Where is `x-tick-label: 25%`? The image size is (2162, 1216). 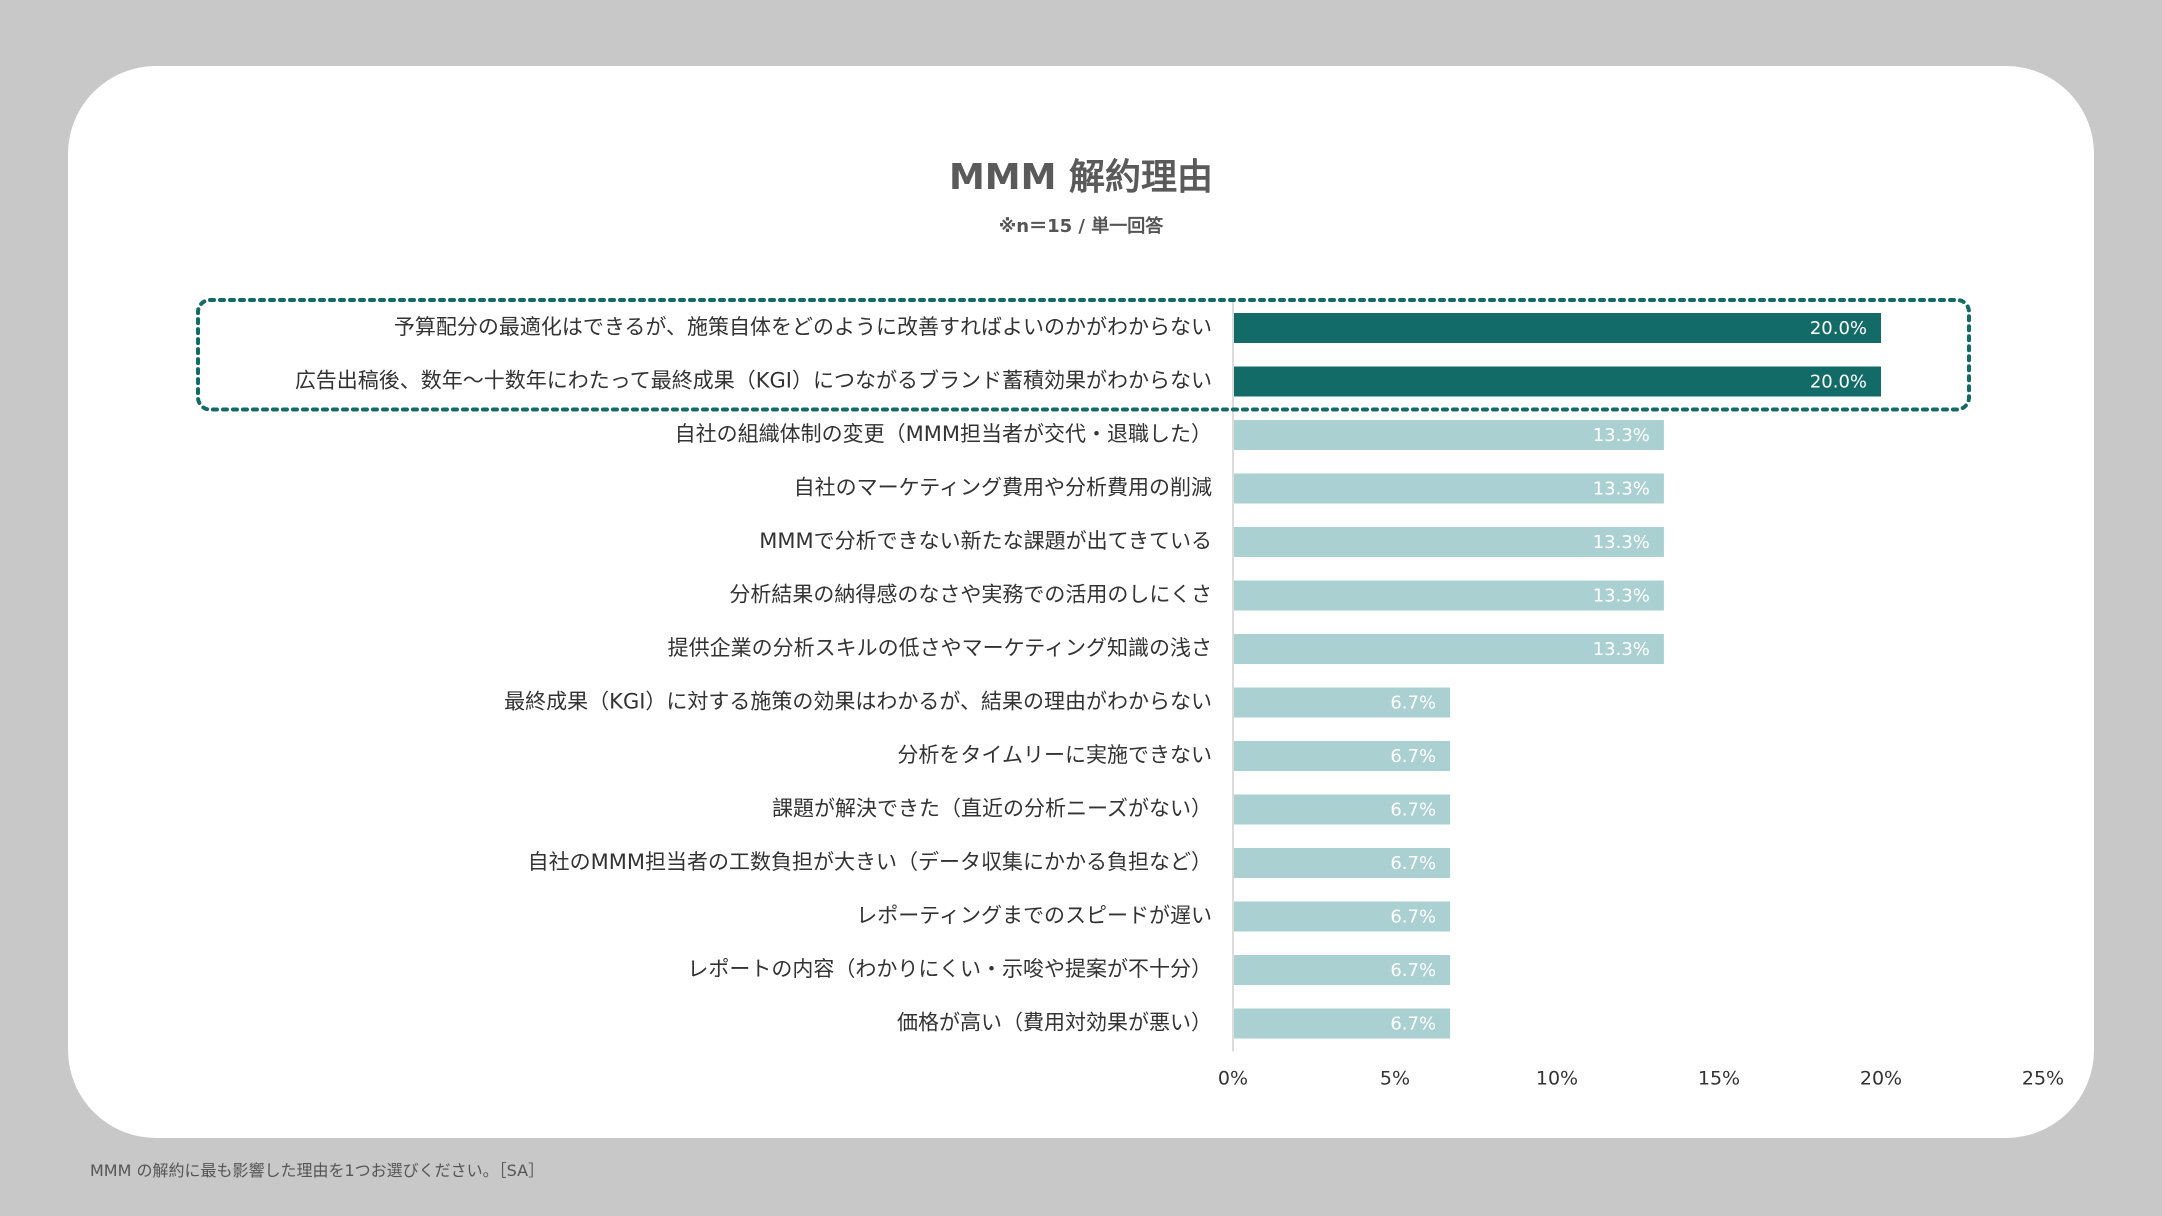
x-tick-label: 25% is located at coordinates (2043, 1079).